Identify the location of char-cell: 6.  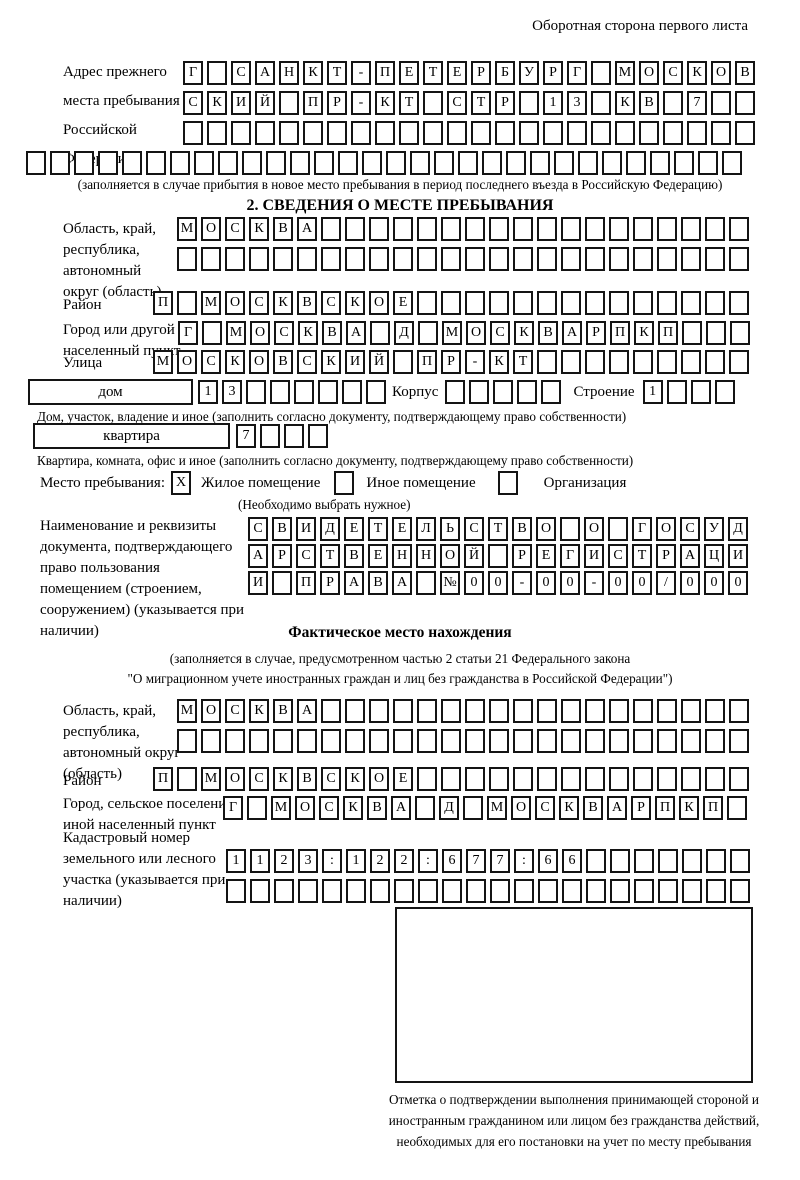
(572, 861).